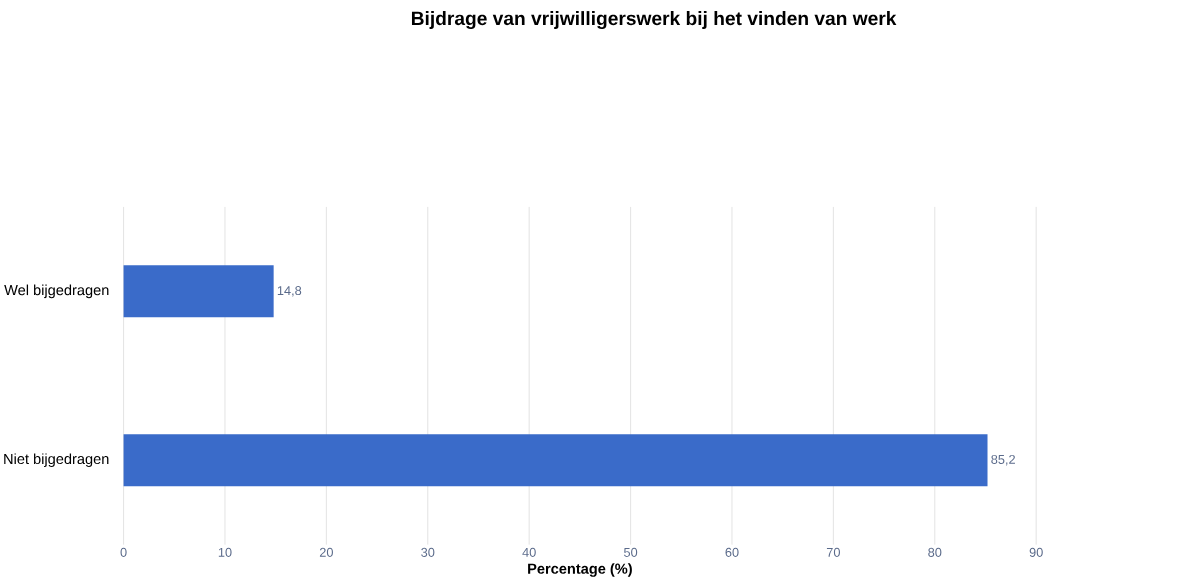 The height and width of the screenshot is (580, 1203). What do you see at coordinates (123, 552) in the screenshot?
I see `x-tick-label: 0` at bounding box center [123, 552].